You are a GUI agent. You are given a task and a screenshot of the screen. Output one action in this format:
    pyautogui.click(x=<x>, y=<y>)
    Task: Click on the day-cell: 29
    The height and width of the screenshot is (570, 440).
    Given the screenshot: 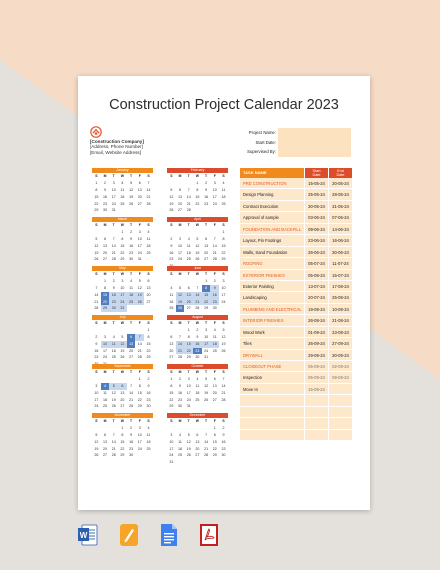 What is the action you would take?
    pyautogui.click(x=148, y=357)
    